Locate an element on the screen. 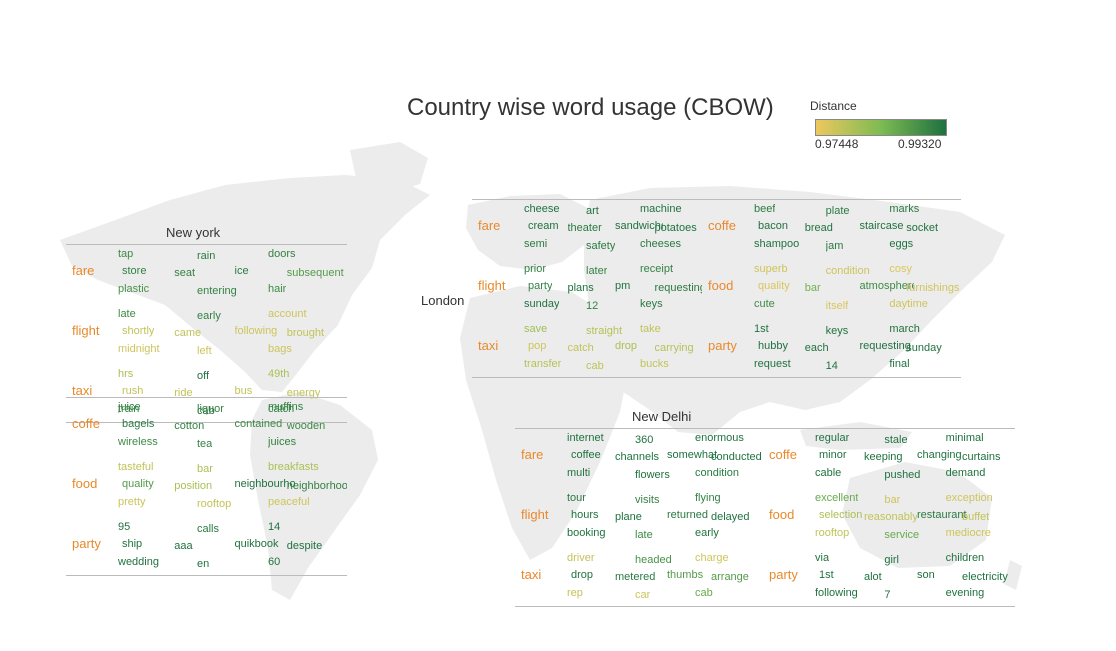  word-label: 12 is located at coordinates (592, 306).